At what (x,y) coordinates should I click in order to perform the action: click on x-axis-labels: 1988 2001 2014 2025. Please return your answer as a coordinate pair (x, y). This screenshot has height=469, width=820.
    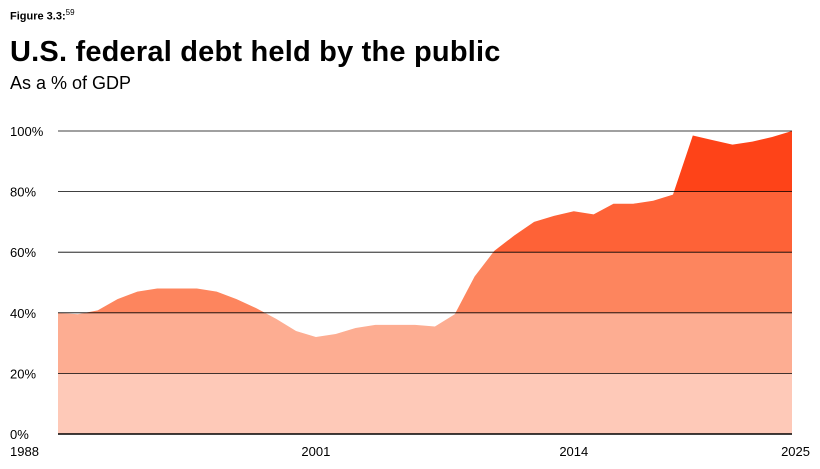
    Looking at the image, I should click on (410, 451).